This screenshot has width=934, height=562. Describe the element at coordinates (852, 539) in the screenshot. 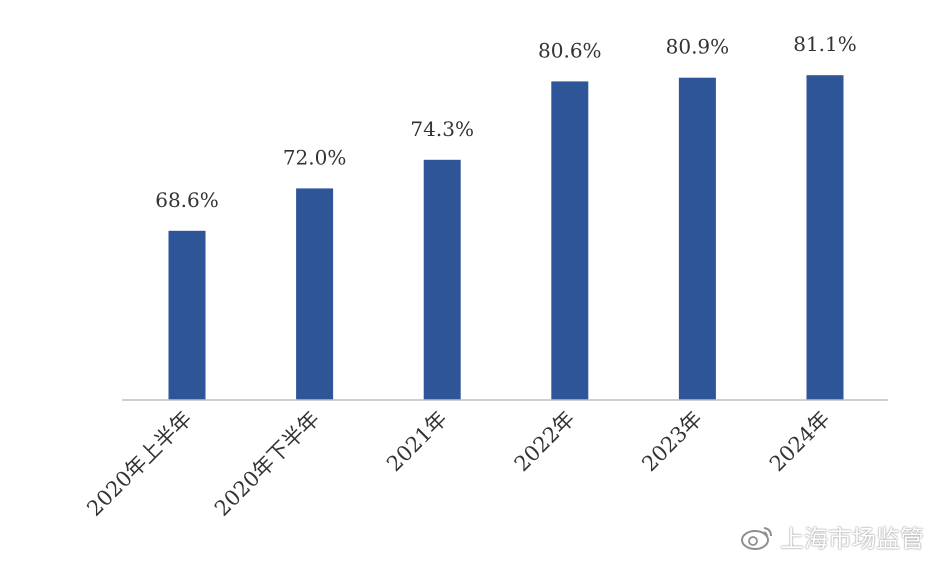

I see `watermark-text: 上海市场监管` at that location.